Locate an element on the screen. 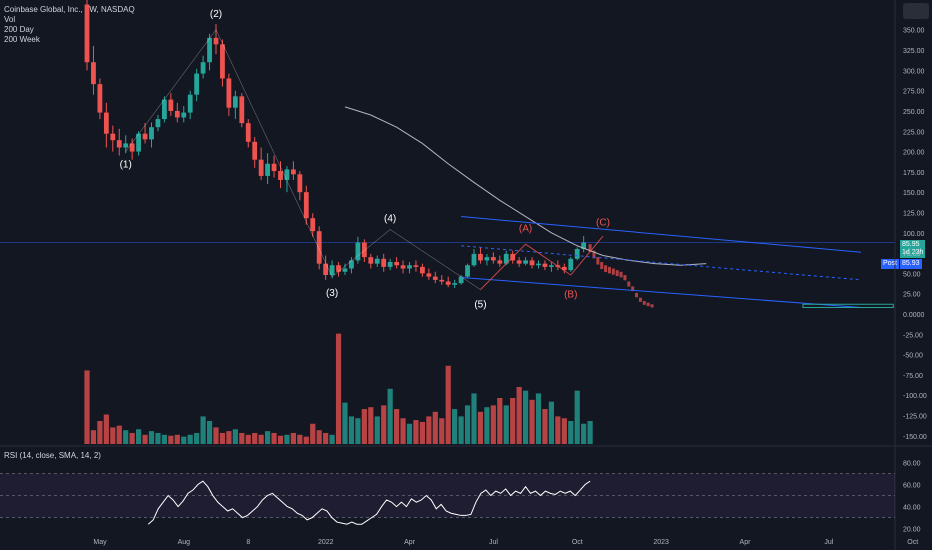  price-axis-tick: 150.00 is located at coordinates (914, 193).